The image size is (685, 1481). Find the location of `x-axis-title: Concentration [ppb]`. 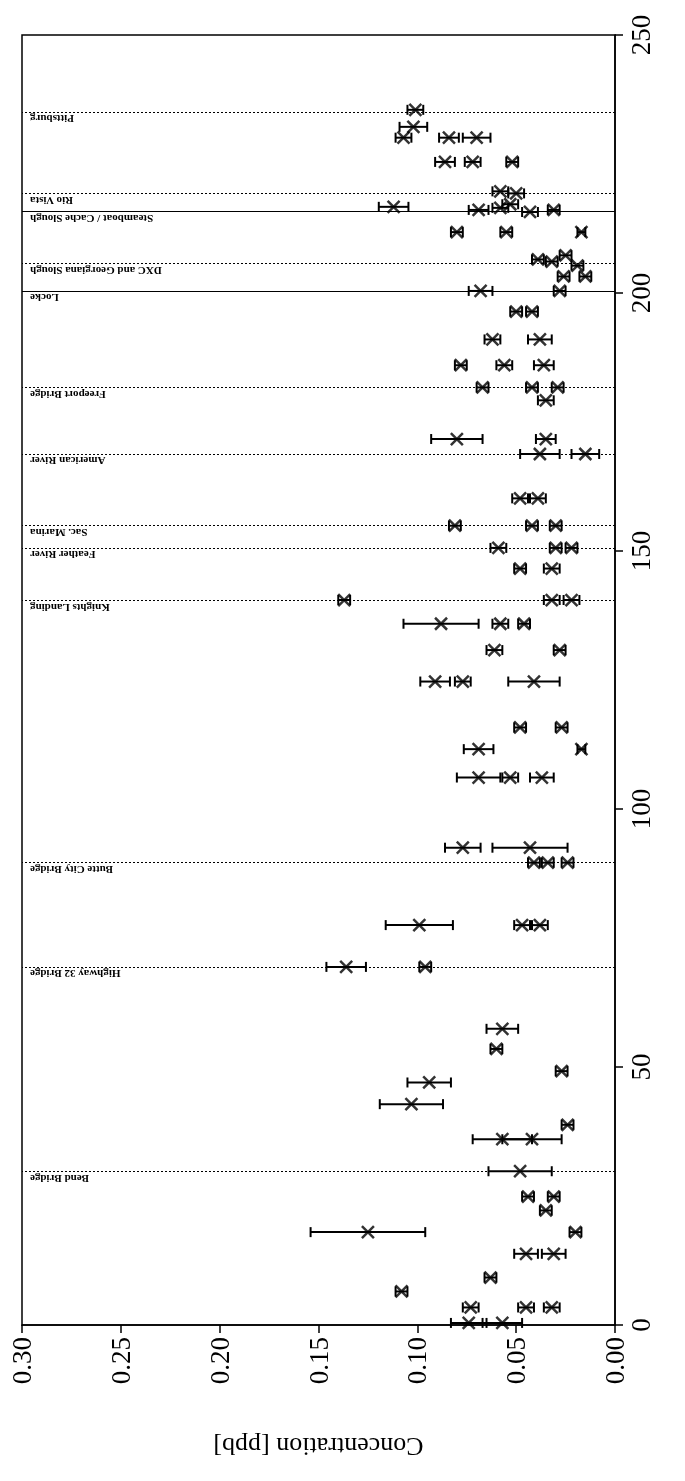

x-axis-title: Concentration [ppb] is located at coordinates (318, 1446).